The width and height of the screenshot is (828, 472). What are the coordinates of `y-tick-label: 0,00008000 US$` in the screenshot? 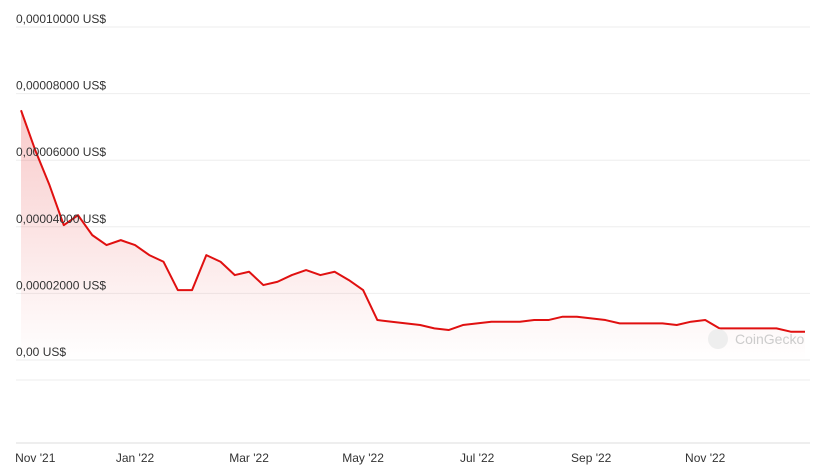 It's located at (61, 86).